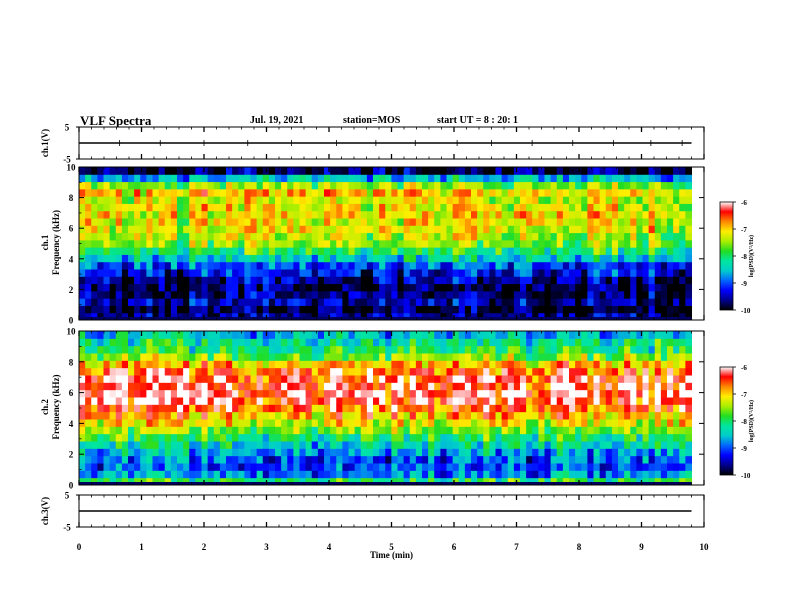 This screenshot has width=792, height=612. Describe the element at coordinates (744, 449) in the screenshot. I see `ch2-spec-colorbar-tick-label: -9` at that location.